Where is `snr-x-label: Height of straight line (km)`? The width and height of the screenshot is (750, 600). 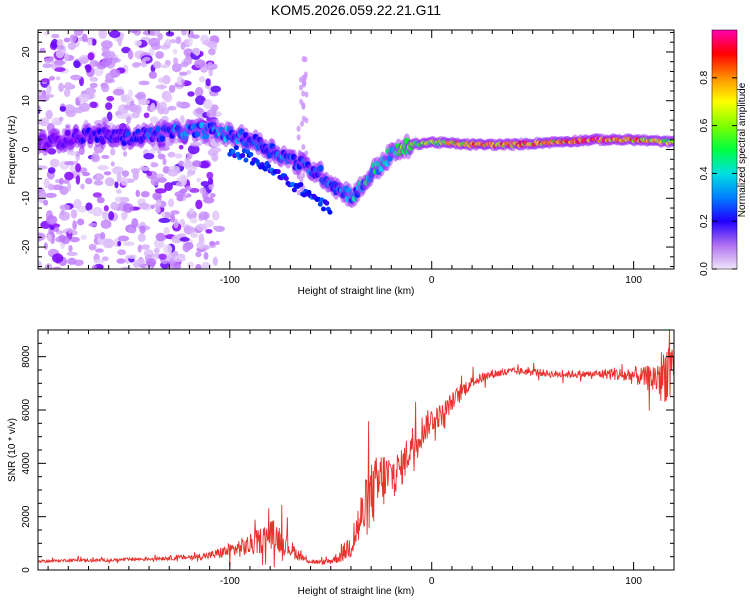 snr-x-label: Height of straight line (km) is located at coordinates (356, 591).